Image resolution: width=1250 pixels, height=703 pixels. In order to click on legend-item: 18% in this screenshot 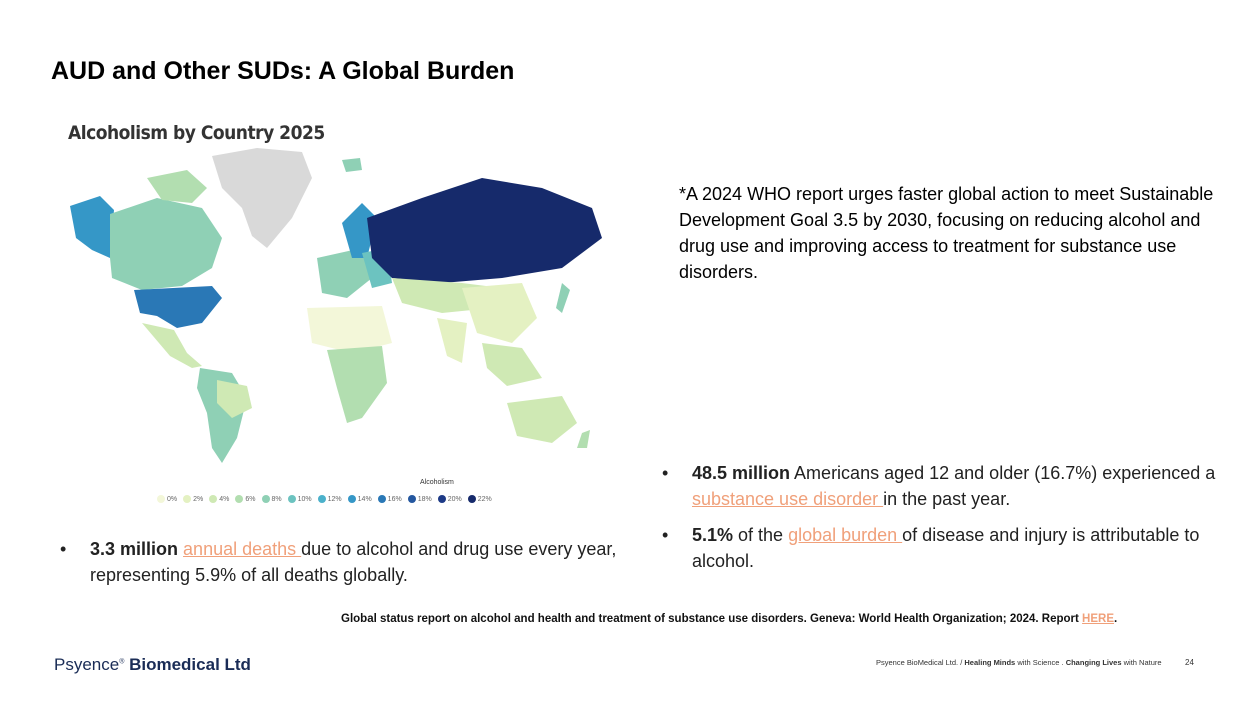, I will do `click(419, 499)`.